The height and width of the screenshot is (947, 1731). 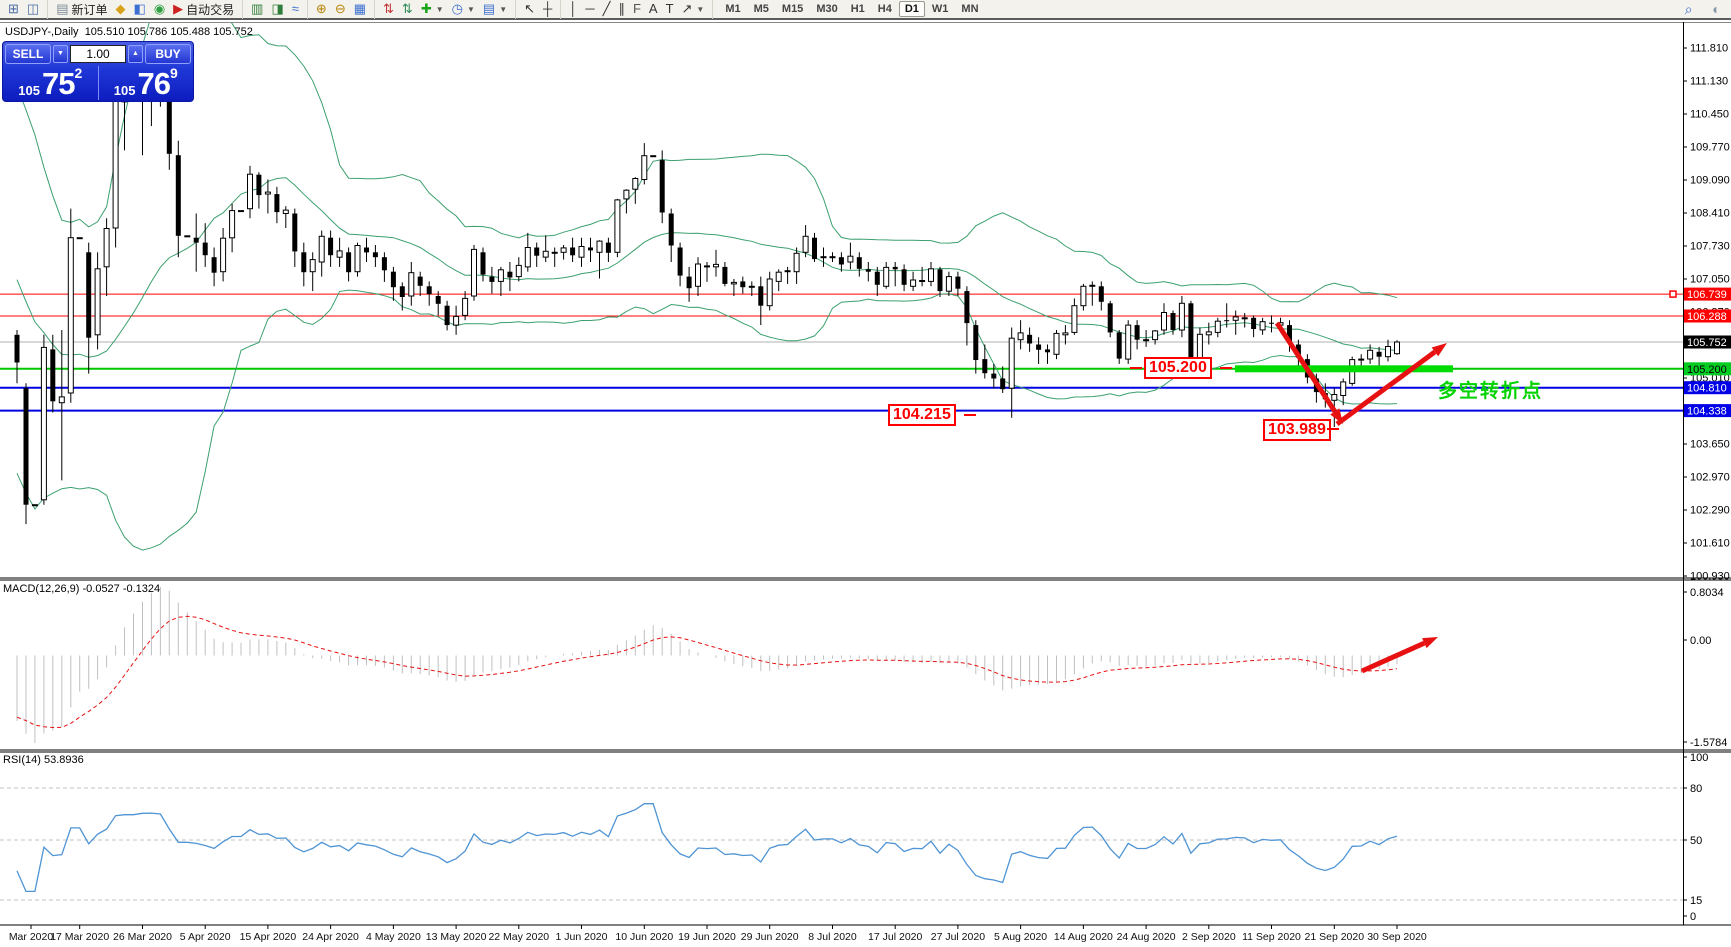 What do you see at coordinates (463, 9) in the screenshot?
I see `periods-button: ◷ ▼` at bounding box center [463, 9].